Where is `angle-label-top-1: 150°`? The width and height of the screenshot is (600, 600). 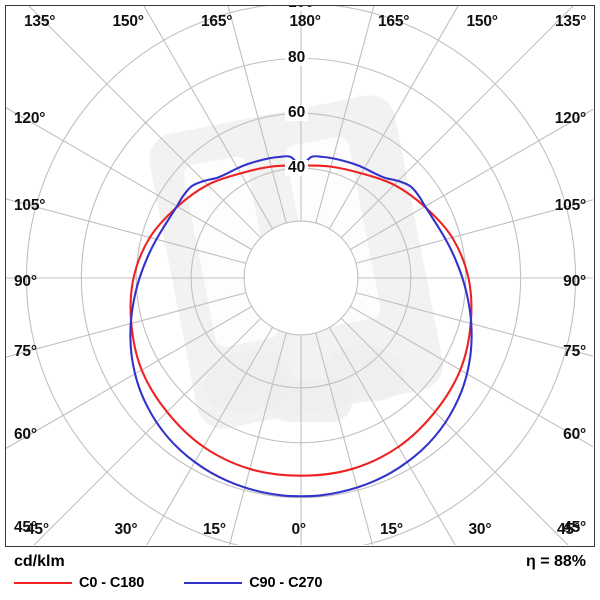 angle-label-top-1: 150° is located at coordinates (128, 21).